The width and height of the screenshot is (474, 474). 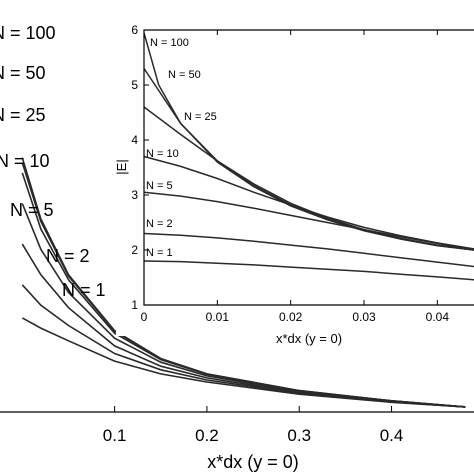 I want to click on main-series-label-n-5: N = 5, so click(x=32, y=210).